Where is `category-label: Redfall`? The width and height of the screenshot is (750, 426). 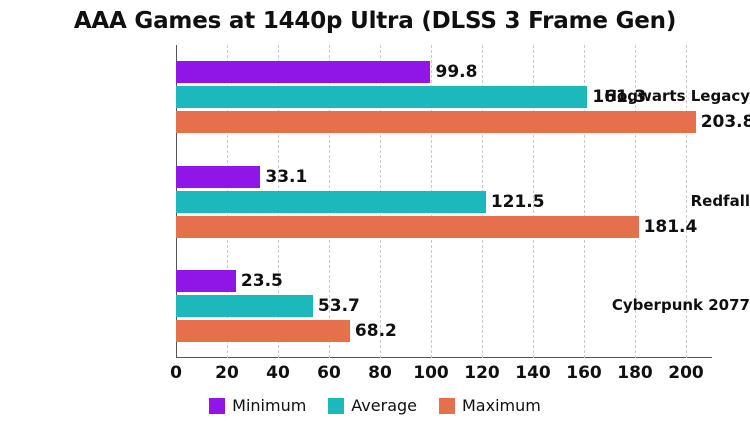 category-label: Redfall is located at coordinates (720, 200).